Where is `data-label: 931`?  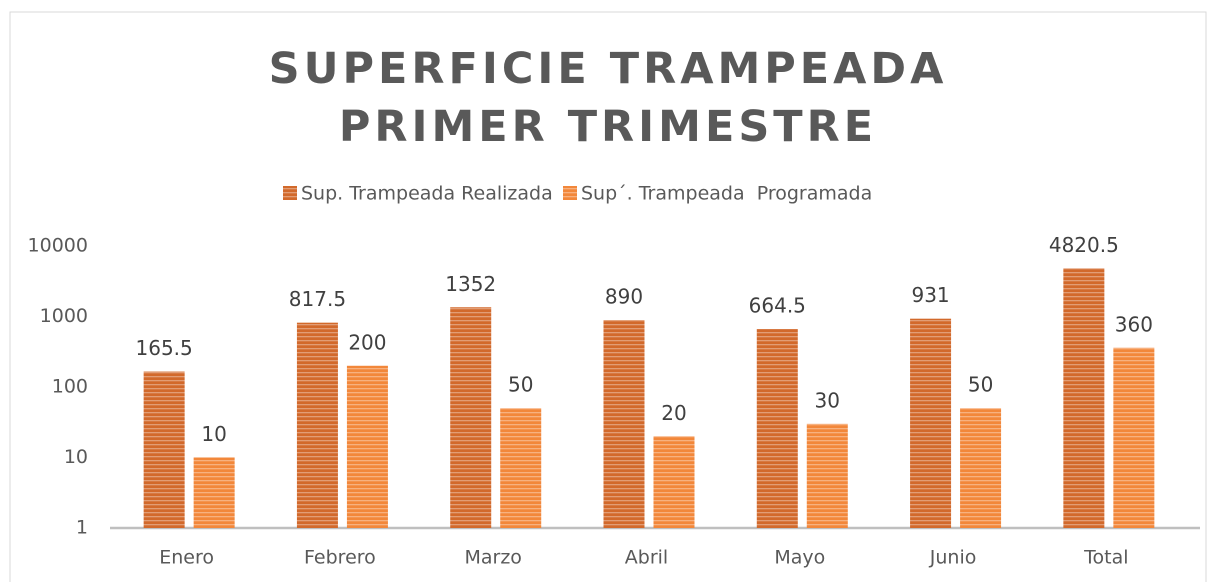 data-label: 931 is located at coordinates (930, 295).